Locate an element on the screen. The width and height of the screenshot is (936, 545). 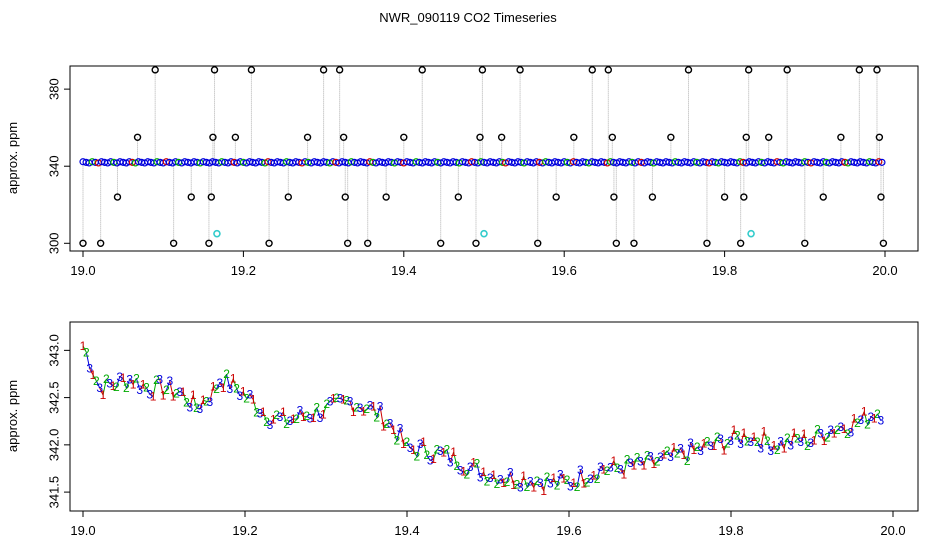
chart-title: NWR_090119 CO2 Timeseries is located at coordinates (468, 17).